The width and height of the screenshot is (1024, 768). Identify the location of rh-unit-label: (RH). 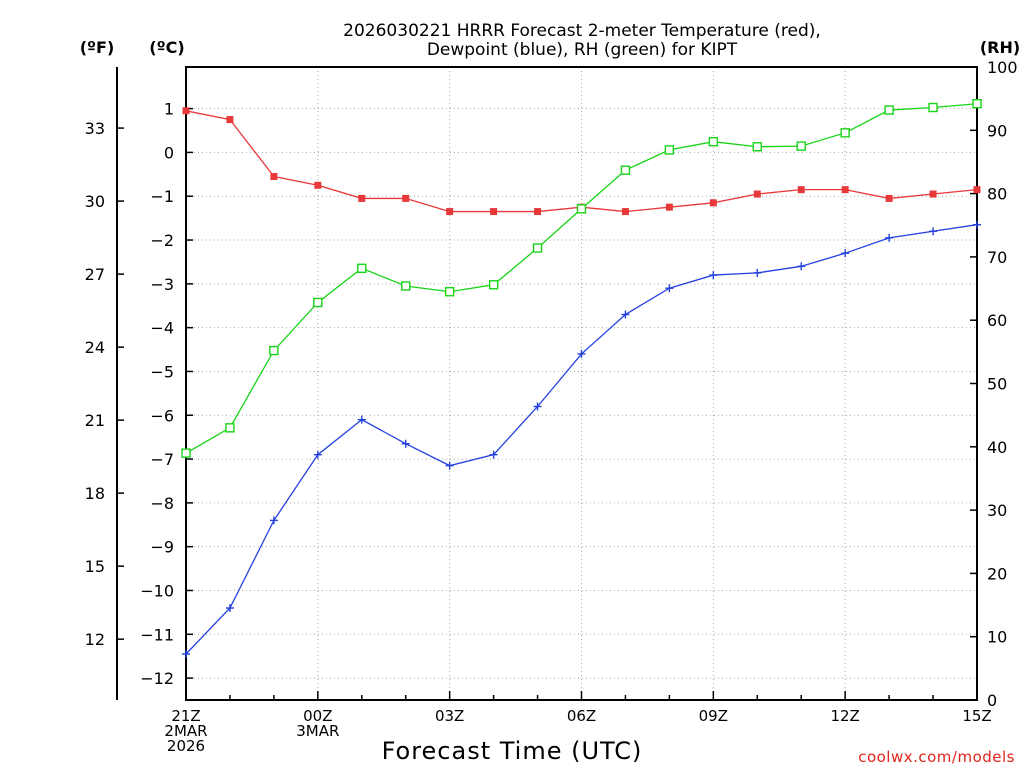
(1000, 47).